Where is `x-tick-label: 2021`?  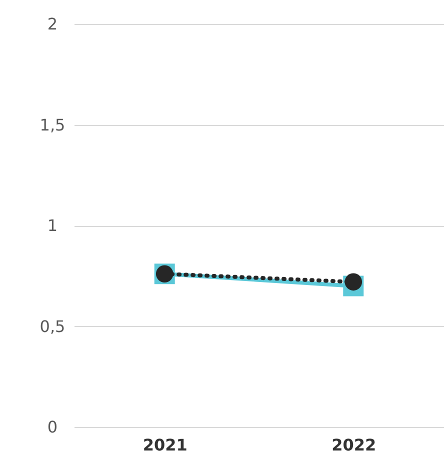 x-tick-label: 2021 is located at coordinates (165, 445).